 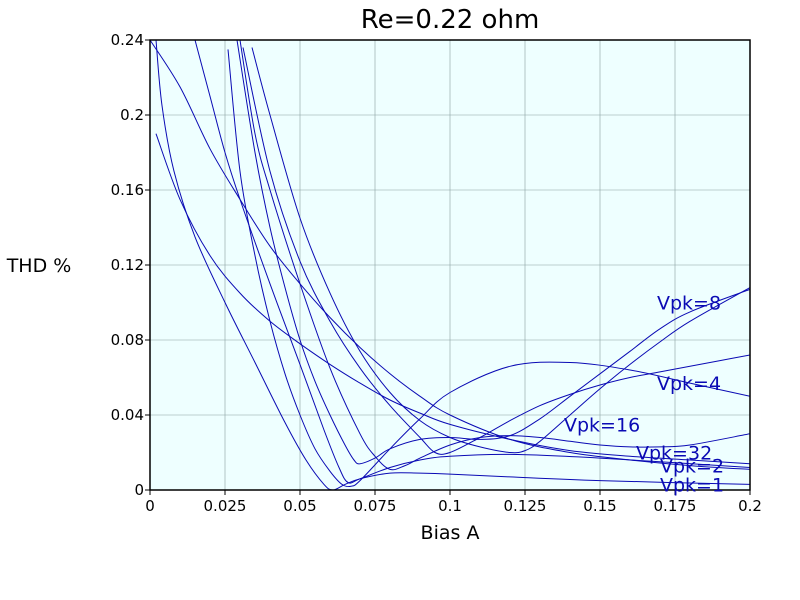 What do you see at coordinates (602, 425) in the screenshot?
I see `curve-label: Vpk=16` at bounding box center [602, 425].